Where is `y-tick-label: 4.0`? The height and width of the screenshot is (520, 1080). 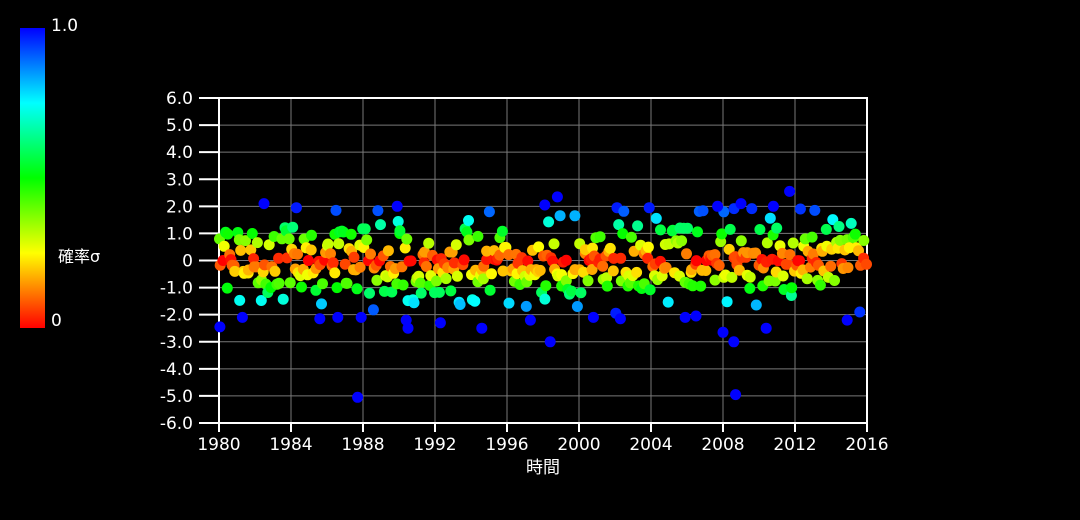
y-tick-label: 4.0 is located at coordinates (179, 153).